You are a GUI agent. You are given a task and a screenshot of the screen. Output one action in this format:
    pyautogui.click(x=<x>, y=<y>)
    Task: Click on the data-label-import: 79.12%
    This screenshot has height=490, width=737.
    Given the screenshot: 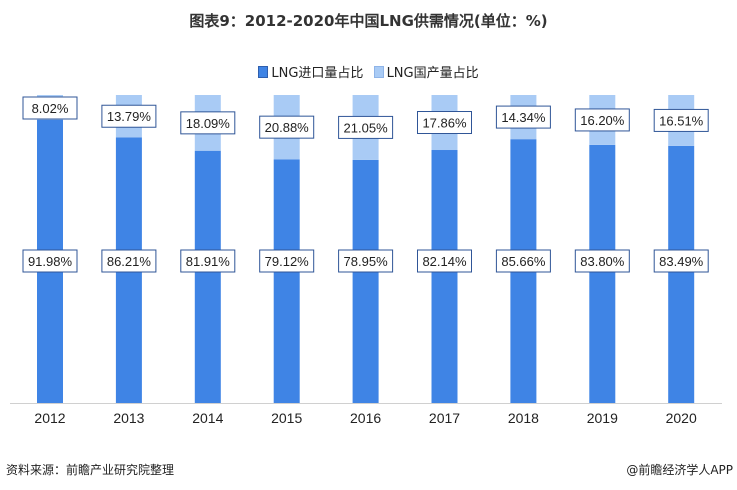 What is the action you would take?
    pyautogui.click(x=287, y=261)
    